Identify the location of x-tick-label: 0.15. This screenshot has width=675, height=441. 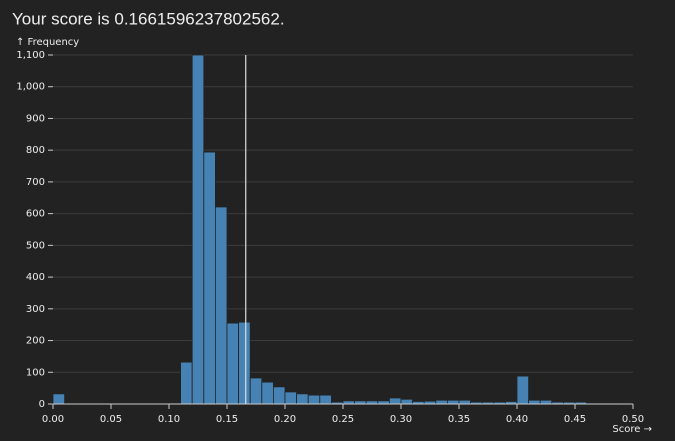
(227, 419).